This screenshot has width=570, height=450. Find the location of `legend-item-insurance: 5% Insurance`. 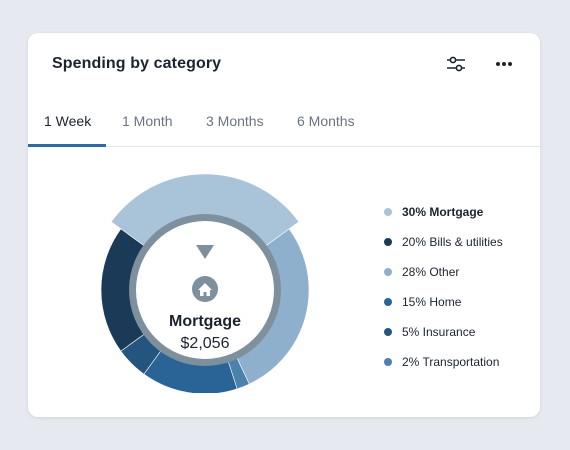

legend-item-insurance: 5% Insurance is located at coordinates (443, 332).